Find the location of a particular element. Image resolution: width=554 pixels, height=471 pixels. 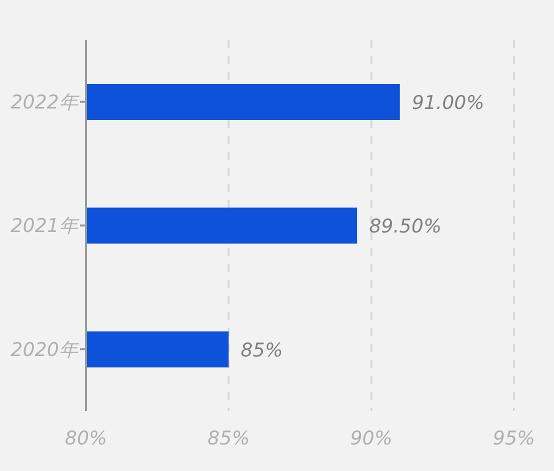

x-tick-label: 85% is located at coordinates (229, 438).